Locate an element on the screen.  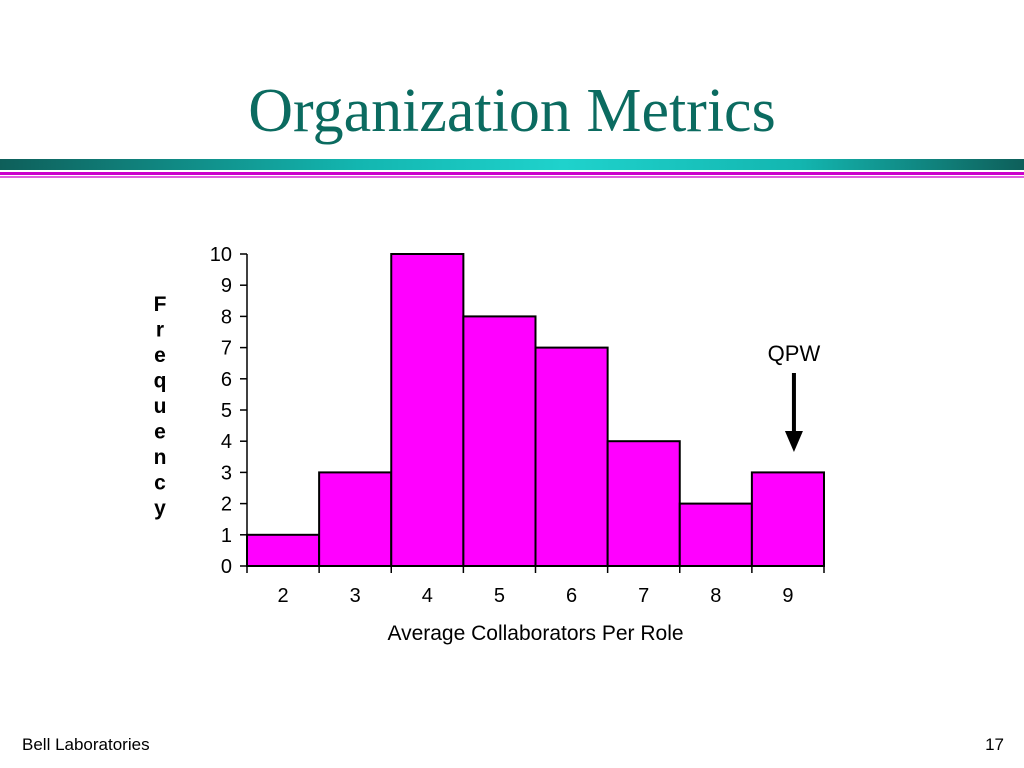
y-tick-label-10: 10 is located at coordinates (221, 255).